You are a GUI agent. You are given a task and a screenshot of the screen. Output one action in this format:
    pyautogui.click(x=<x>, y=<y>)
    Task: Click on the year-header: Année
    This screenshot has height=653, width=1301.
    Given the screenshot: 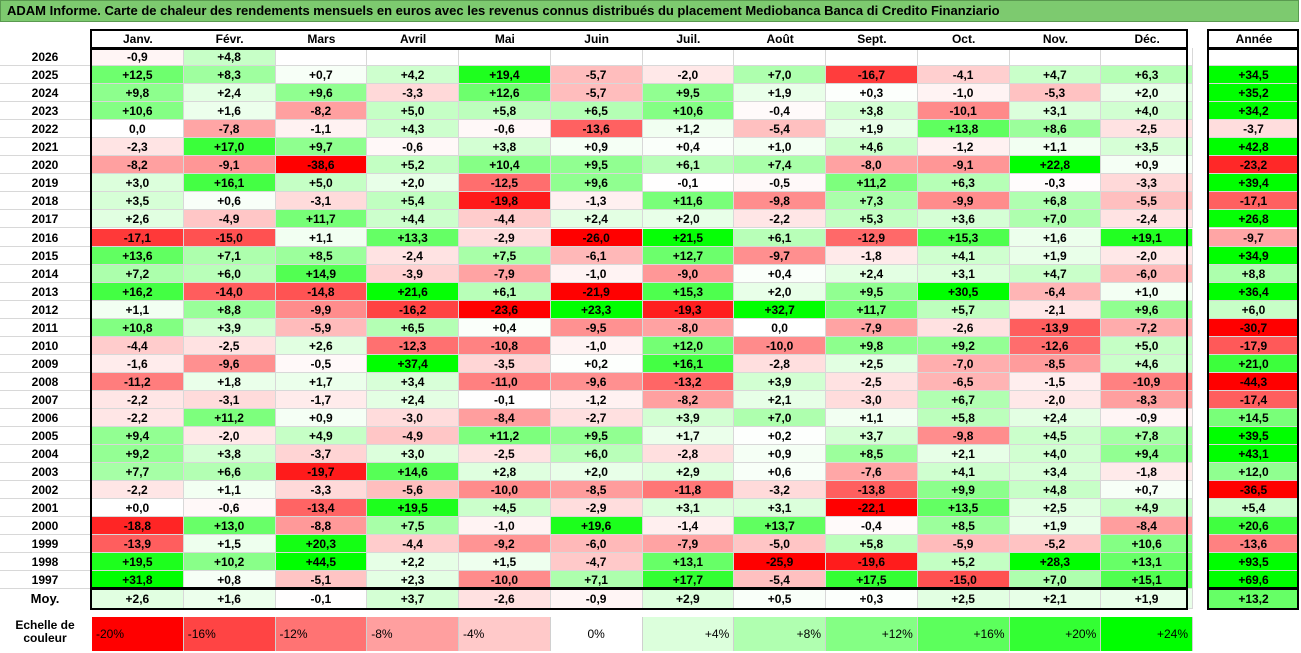 What is the action you would take?
    pyautogui.click(x=1254, y=39)
    